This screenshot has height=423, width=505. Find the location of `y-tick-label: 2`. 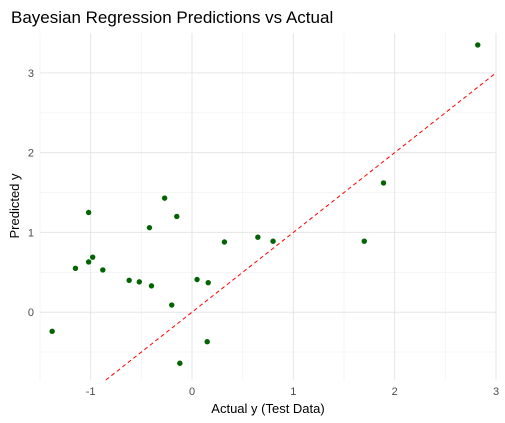

y-tick-label: 2 is located at coordinates (31, 154).